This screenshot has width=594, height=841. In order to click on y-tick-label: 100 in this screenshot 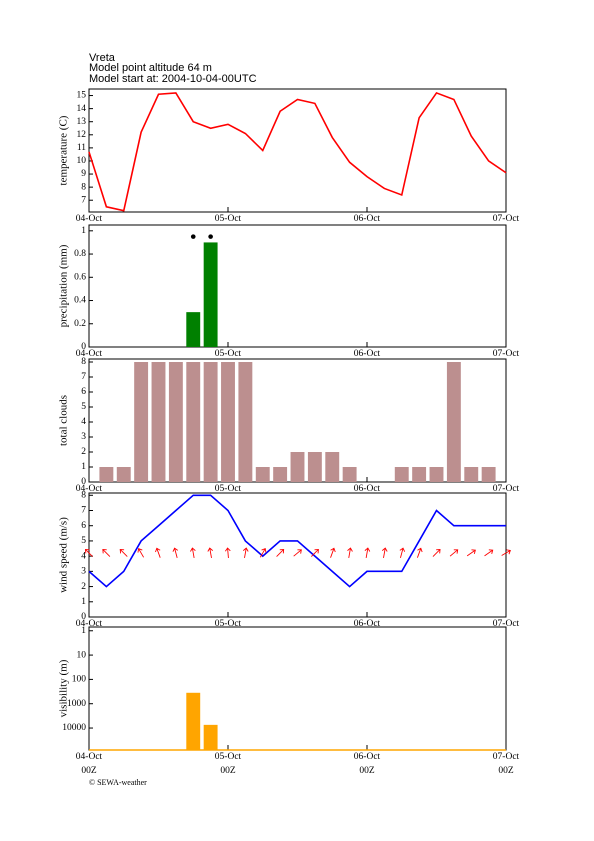, I will do `click(79, 680)`.